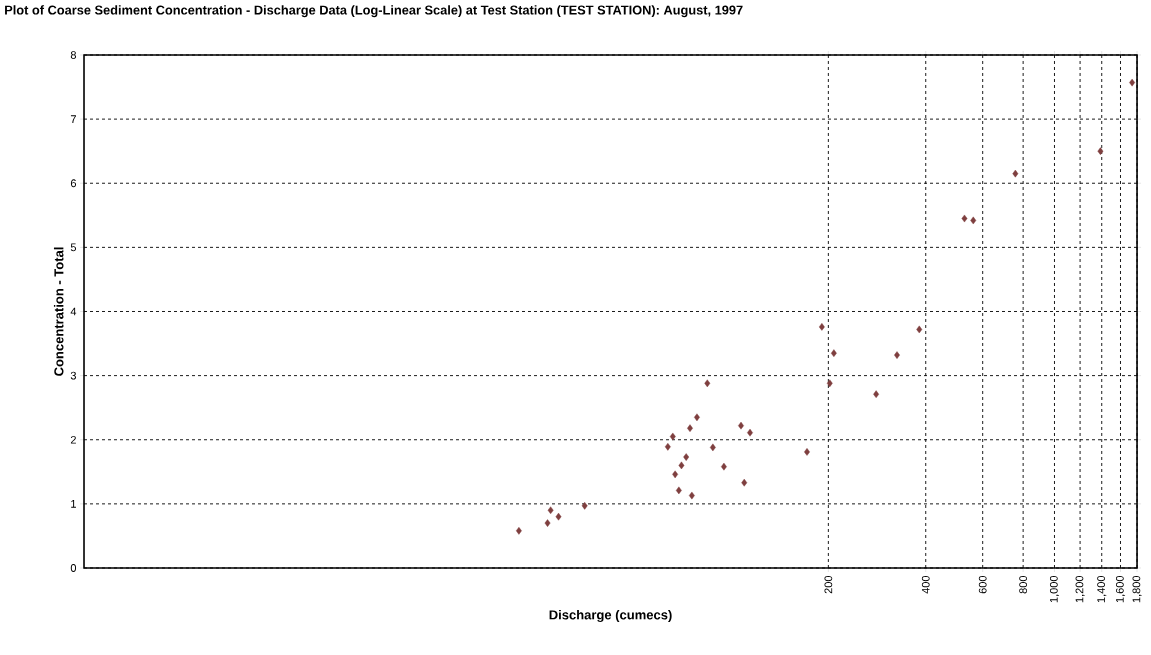 This screenshot has height=655, width=1151. Describe the element at coordinates (610, 616) in the screenshot. I see `x-axis-title: Discharge (cumecs)` at that location.